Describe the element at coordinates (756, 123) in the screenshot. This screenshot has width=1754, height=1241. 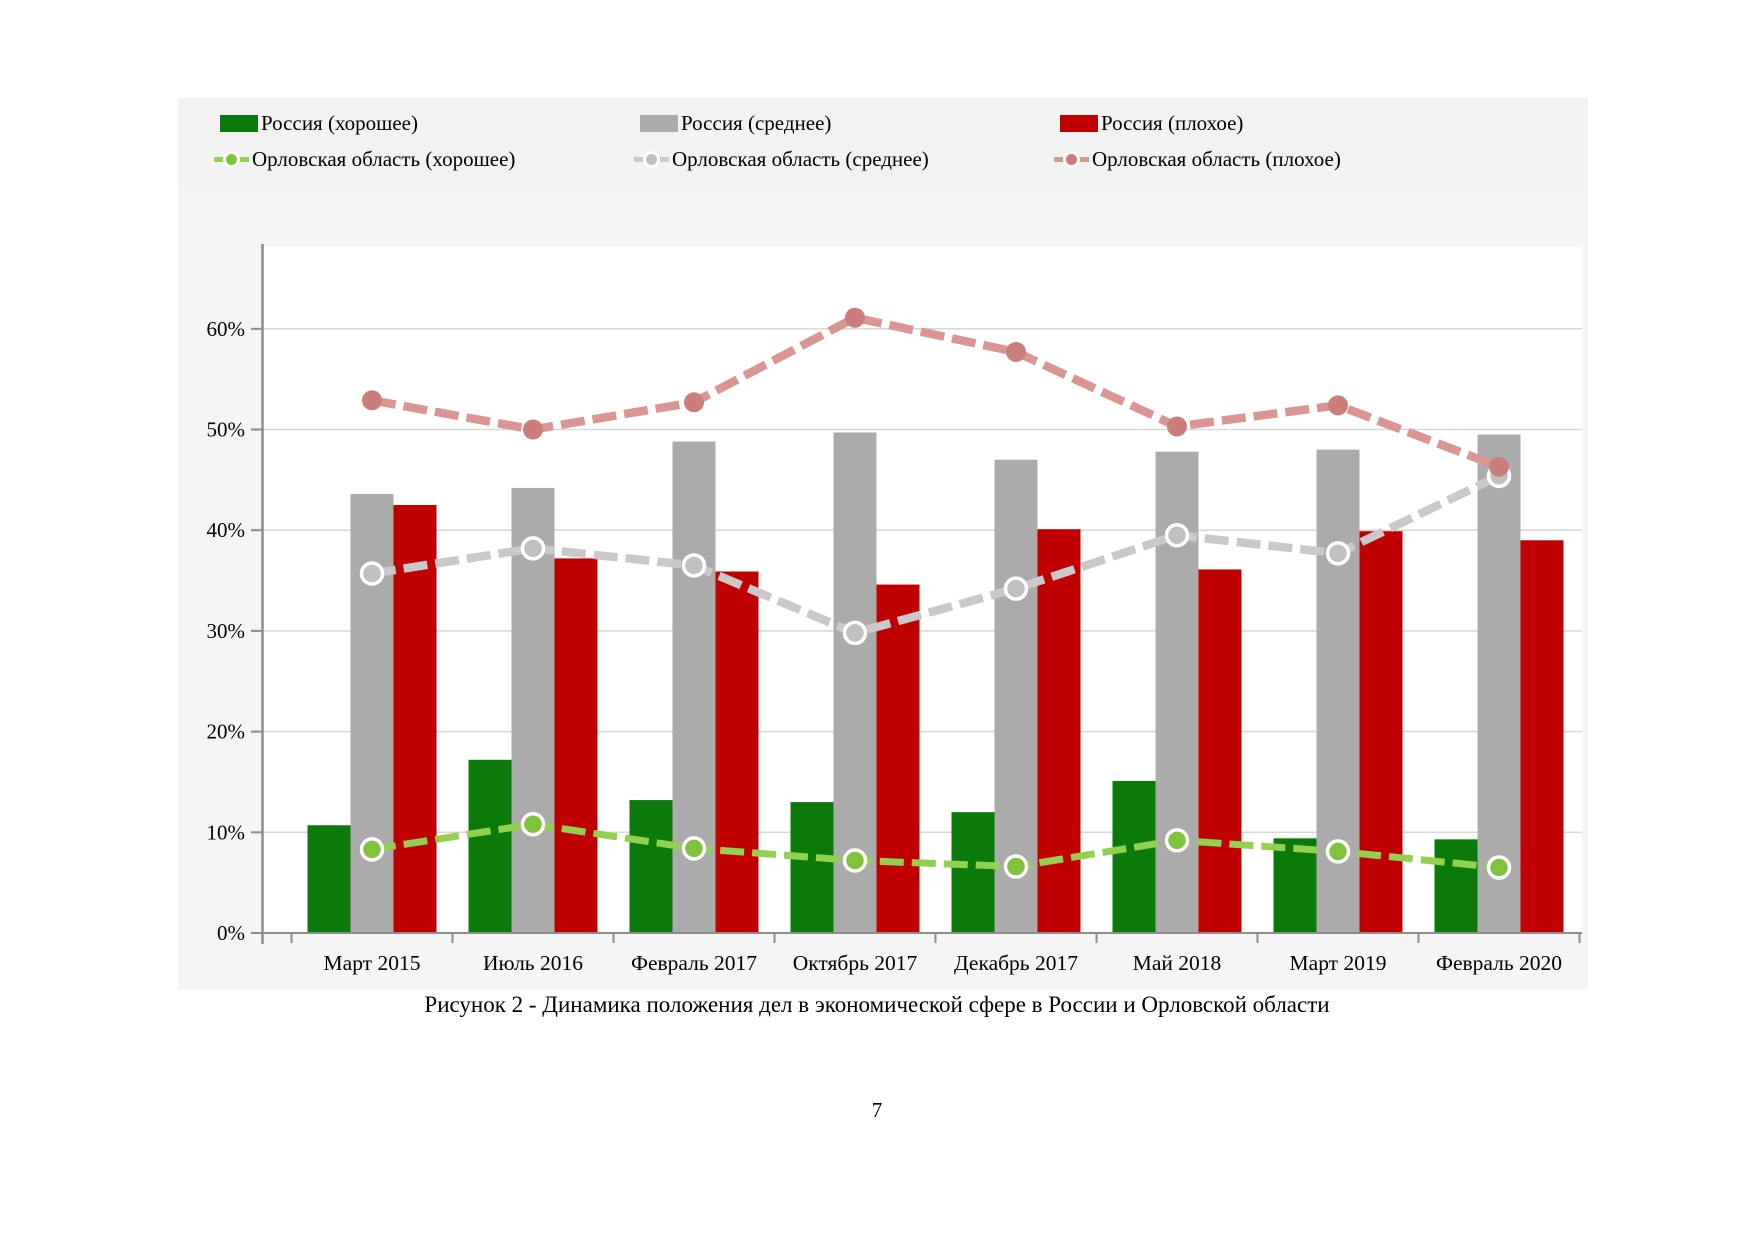
I see `legend-label: Россия (среднее)` at that location.